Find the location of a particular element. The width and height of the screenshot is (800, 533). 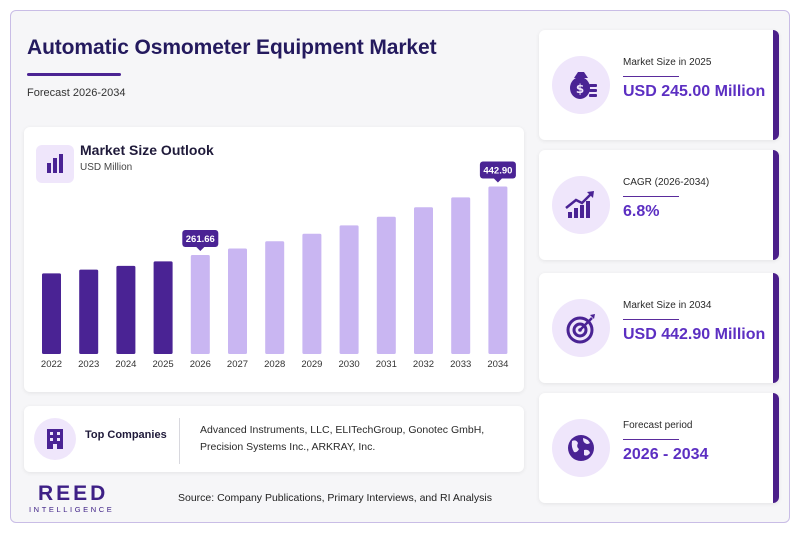

x-tick-label: 2031 is located at coordinates (386, 364).